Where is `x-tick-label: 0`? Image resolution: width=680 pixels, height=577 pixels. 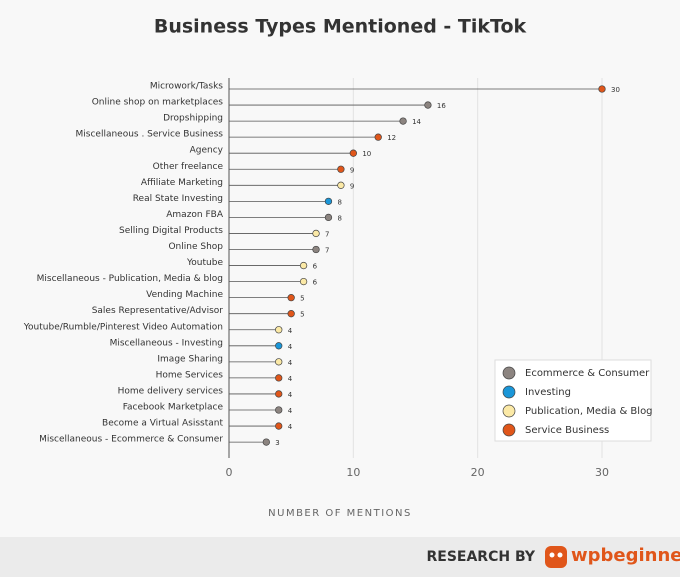
x-tick-label: 0 is located at coordinates (229, 472).